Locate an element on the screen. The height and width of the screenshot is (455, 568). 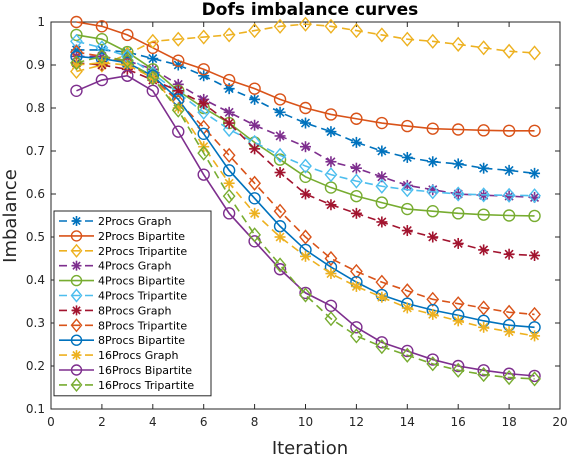
legend-label: 16Procs Bipartite is located at coordinates (145, 370).